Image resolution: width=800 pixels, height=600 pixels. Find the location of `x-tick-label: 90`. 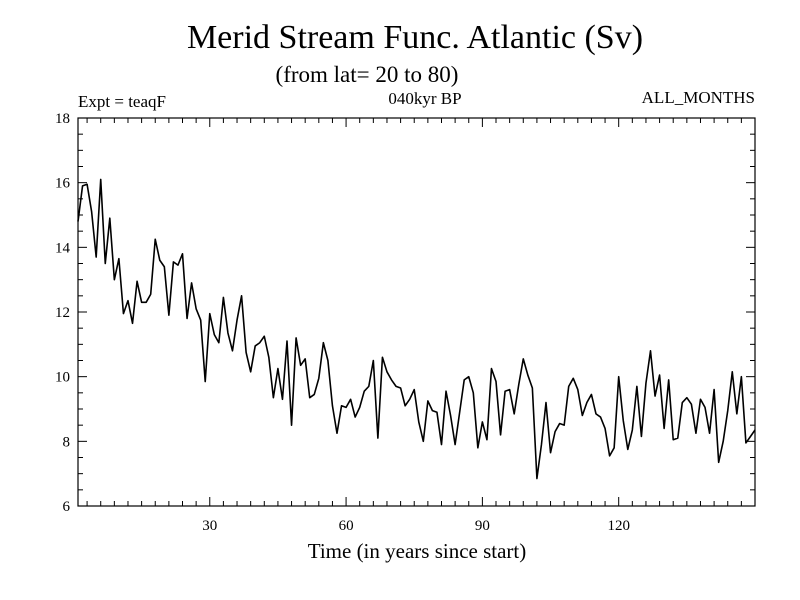

x-tick-label: 90 is located at coordinates (482, 526).